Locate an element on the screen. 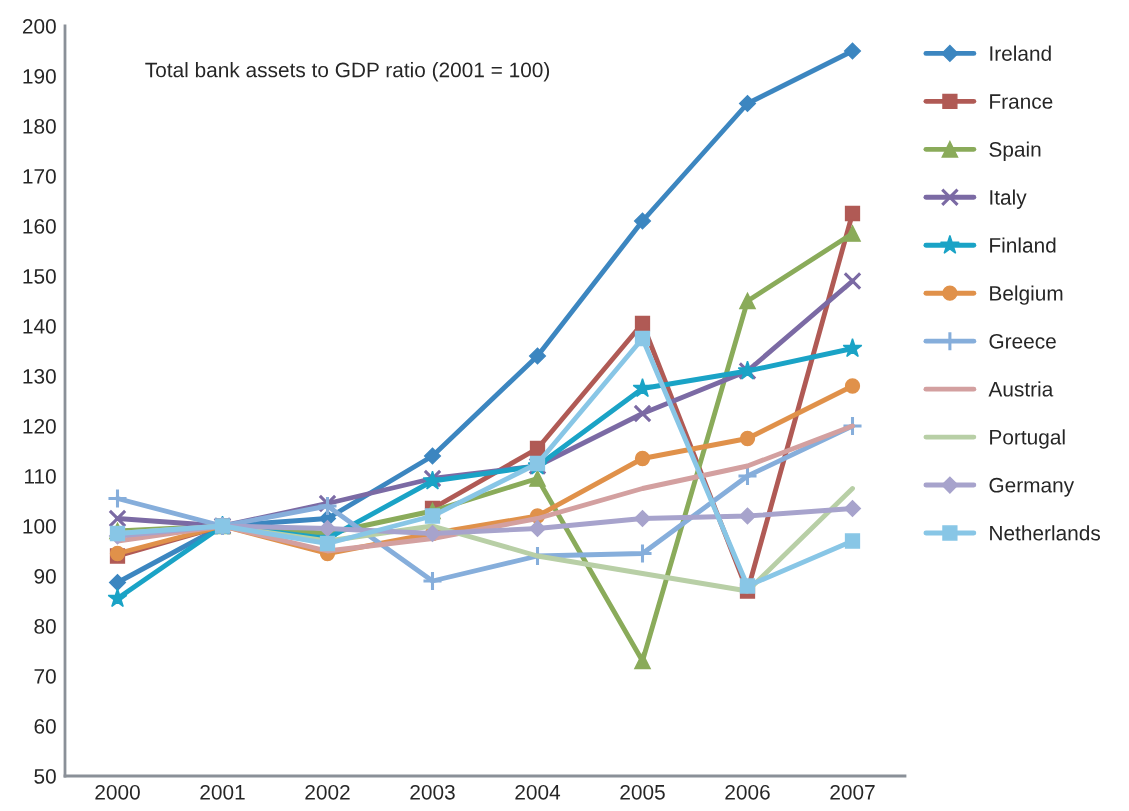 The width and height of the screenshot is (1129, 811). legend-label: Finland is located at coordinates (1023, 245).